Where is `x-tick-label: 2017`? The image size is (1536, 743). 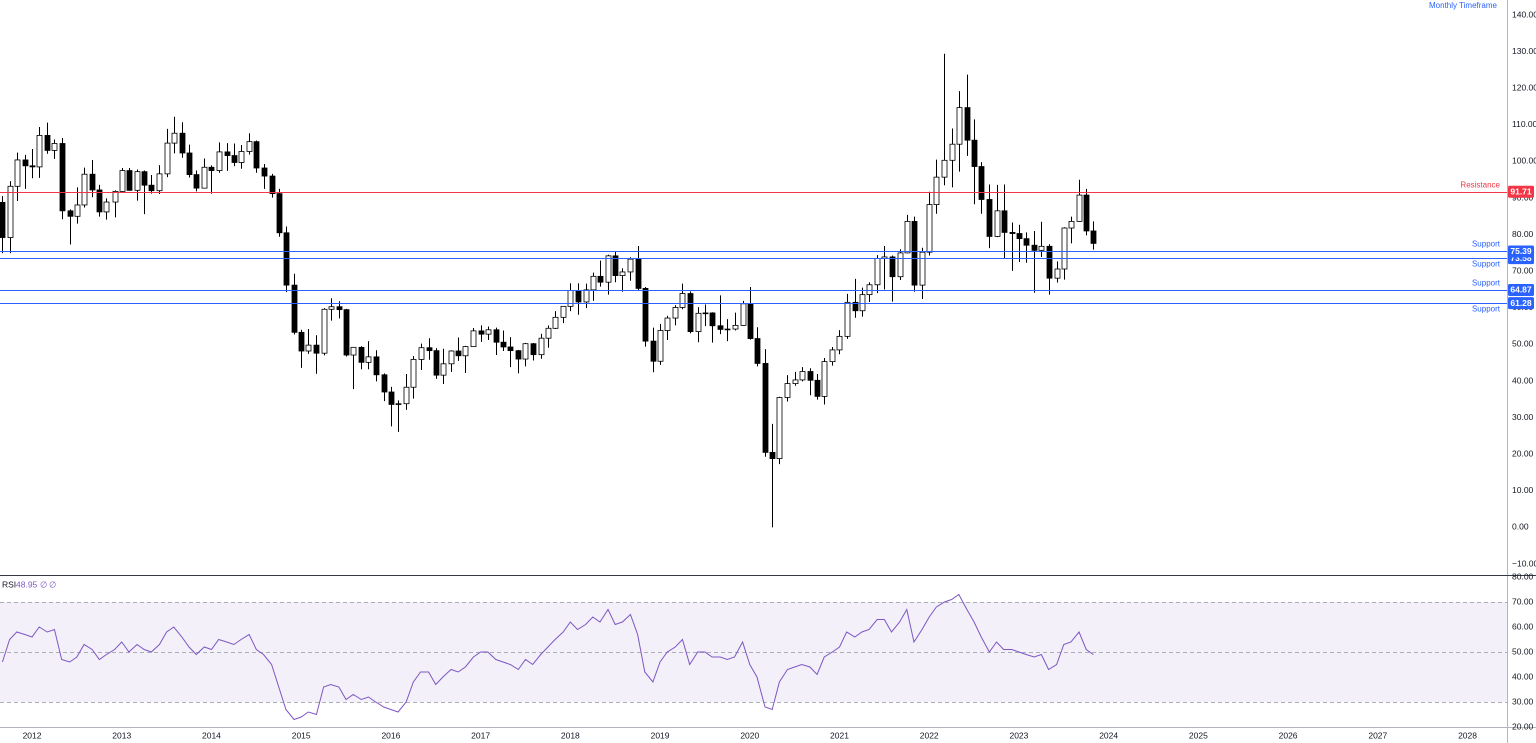
x-tick-label: 2017 is located at coordinates (480, 735).